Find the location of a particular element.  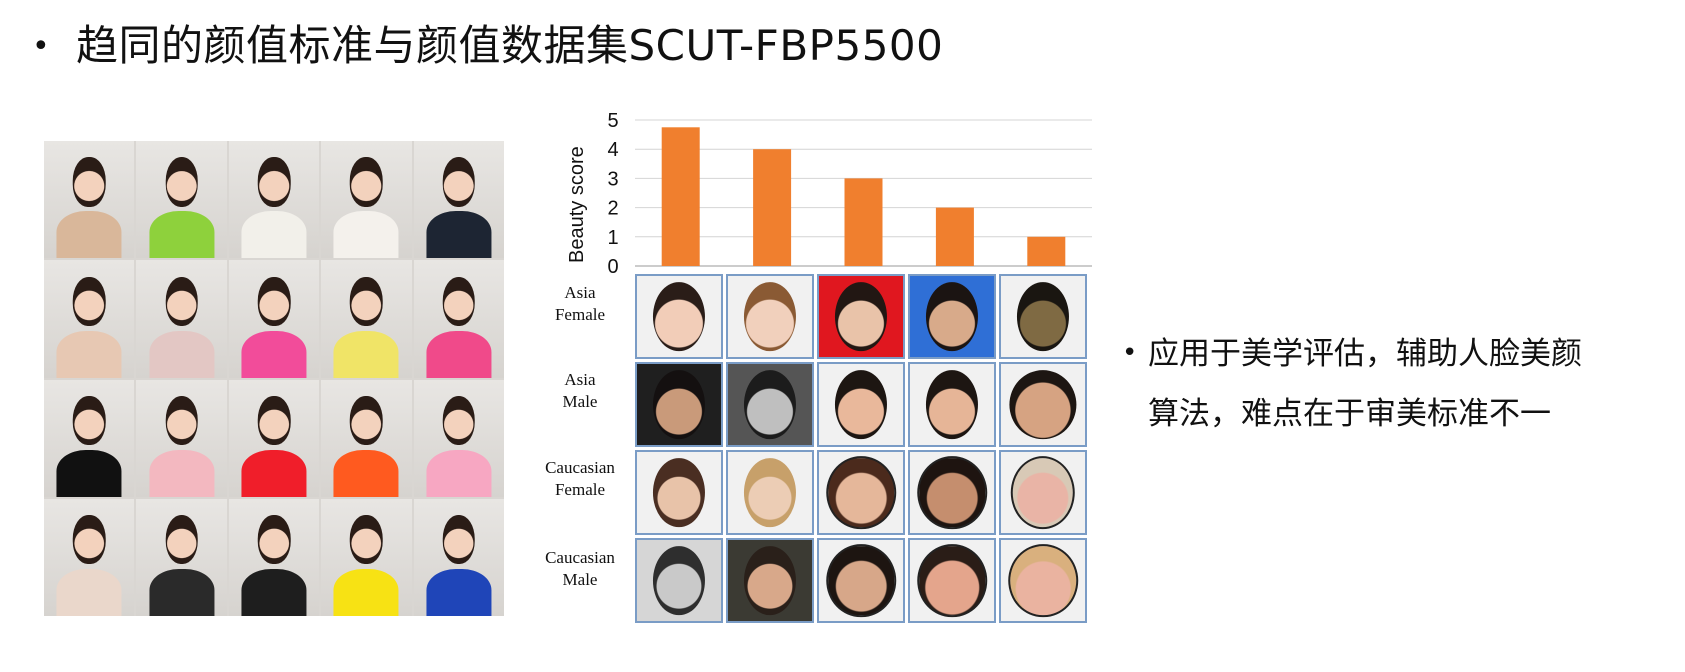

chart-y-tick-label: 0 is located at coordinates (612, 267).